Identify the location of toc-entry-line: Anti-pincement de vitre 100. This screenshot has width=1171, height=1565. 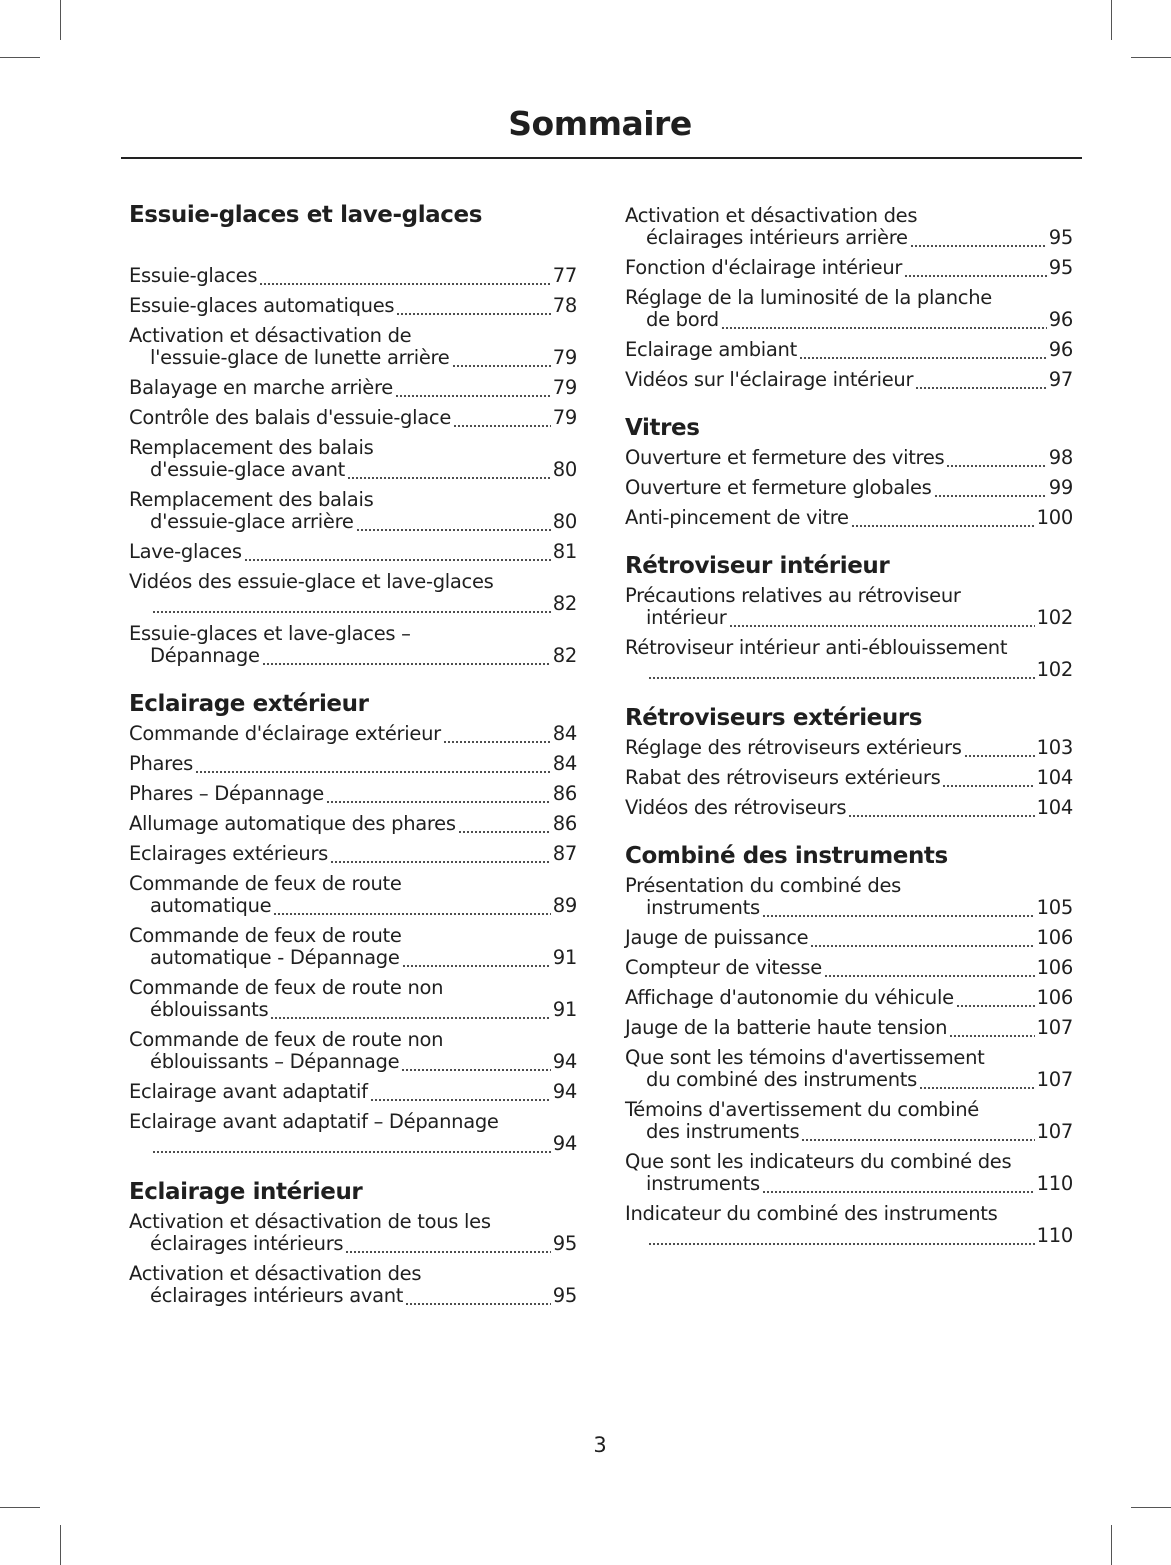
(849, 518).